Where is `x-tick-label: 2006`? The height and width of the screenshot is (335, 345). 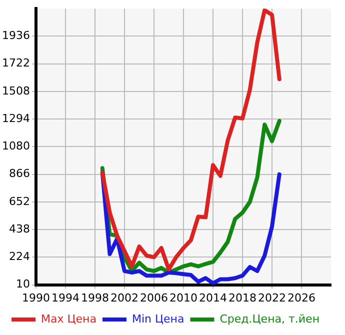 x-tick-label: 2006 is located at coordinates (154, 297).